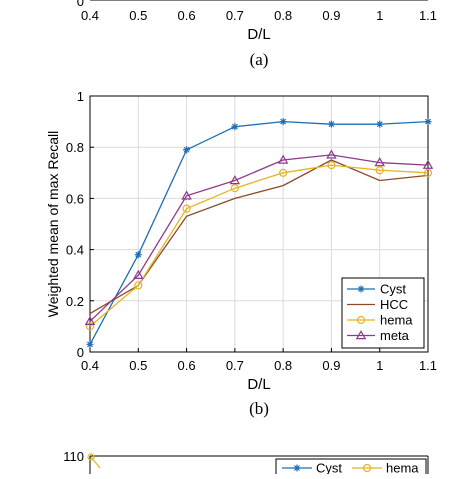 This screenshot has width=474, height=479. Describe the element at coordinates (379, 365) in the screenshot. I see `chart-b-x-tick-label: 1` at that location.